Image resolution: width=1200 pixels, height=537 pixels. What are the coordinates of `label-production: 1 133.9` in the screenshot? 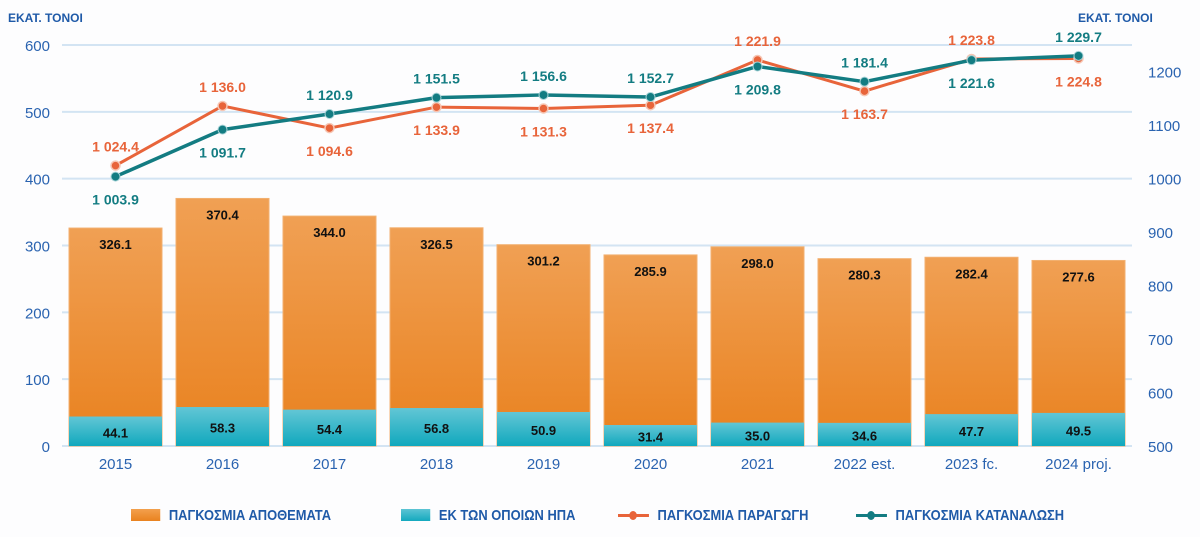 It's located at (436, 130).